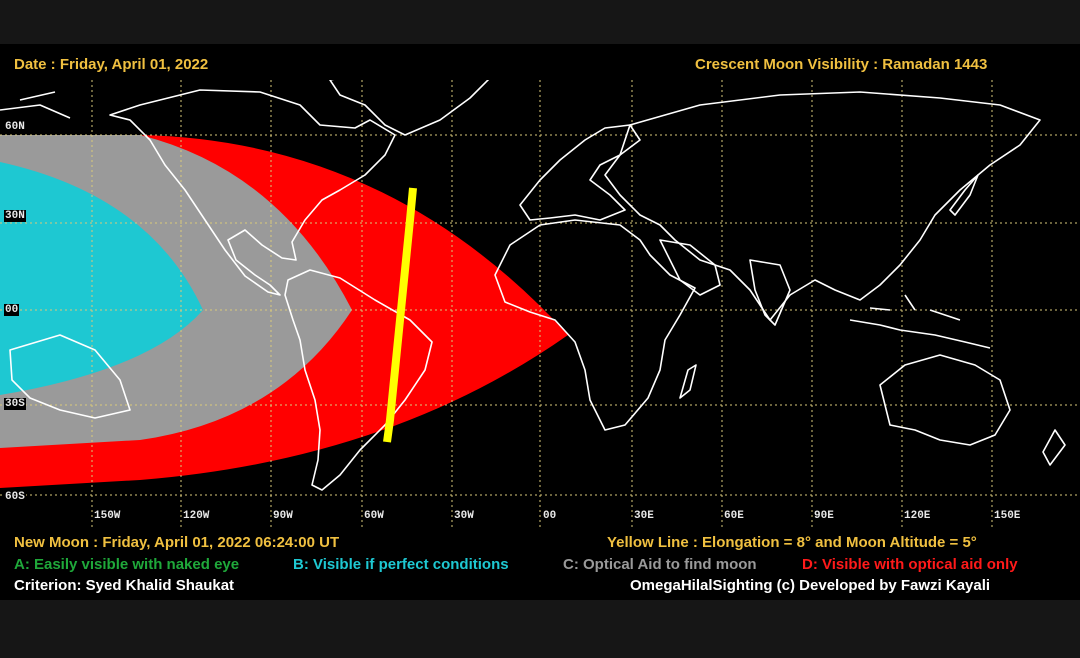 This screenshot has width=1080, height=658. I want to click on australia-outline, so click(945, 400).